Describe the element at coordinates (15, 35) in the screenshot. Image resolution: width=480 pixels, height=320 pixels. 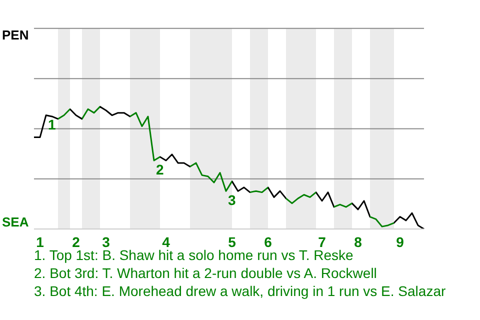
I see `text: PEN` at that location.